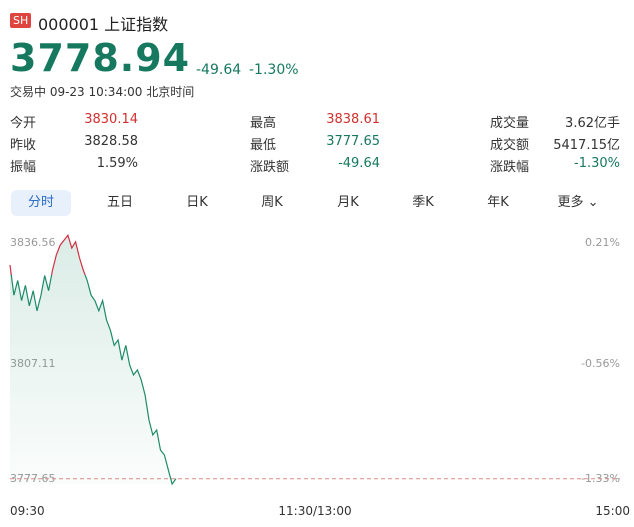 The width and height of the screenshot is (634, 527). Describe the element at coordinates (270, 167) in the screenshot. I see `stat-label: 涨跌额` at that location.